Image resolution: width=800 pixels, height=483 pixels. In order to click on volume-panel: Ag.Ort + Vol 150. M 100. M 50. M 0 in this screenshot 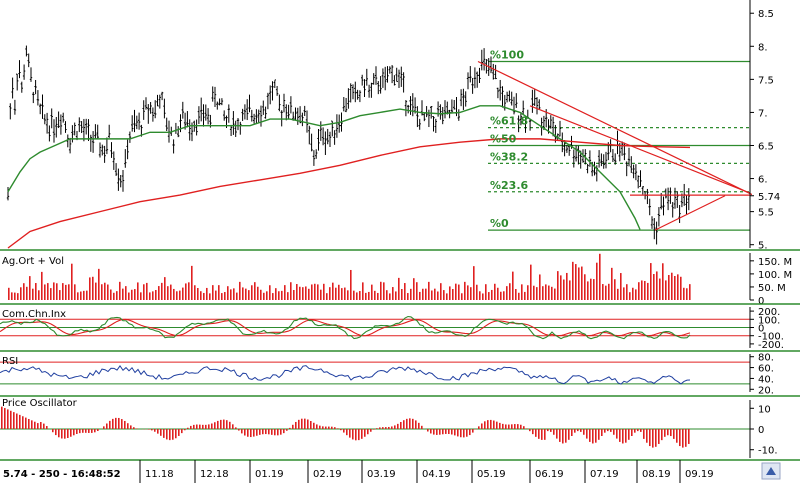, I will do `click(397, 280)`.